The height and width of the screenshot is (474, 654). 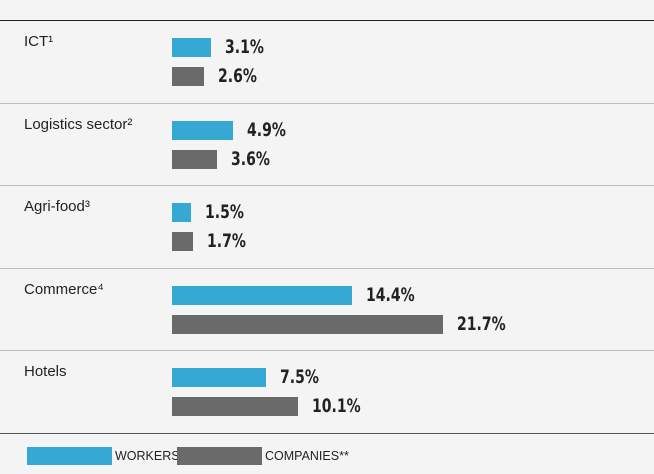 What do you see at coordinates (64, 289) in the screenshot?
I see `category-label: Commerce⁴` at bounding box center [64, 289].